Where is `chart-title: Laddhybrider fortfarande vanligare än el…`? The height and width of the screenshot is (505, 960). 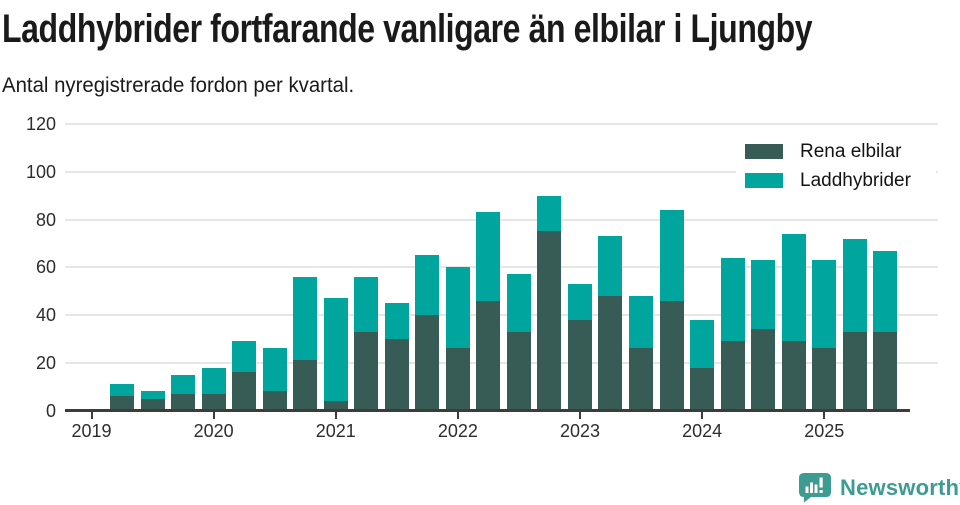 chart-title: Laddhybrider fortfarande vanligare än el… is located at coordinates (407, 29).